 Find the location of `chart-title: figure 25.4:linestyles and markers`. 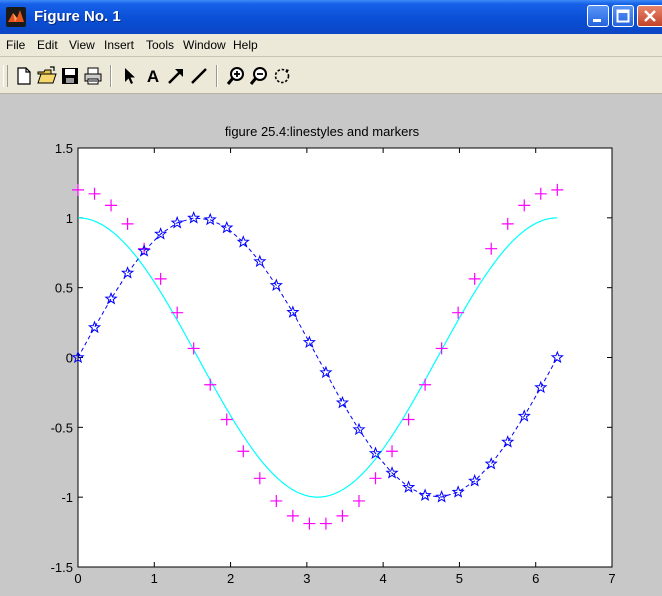

chart-title: figure 25.4:linestyles and markers is located at coordinates (322, 131).